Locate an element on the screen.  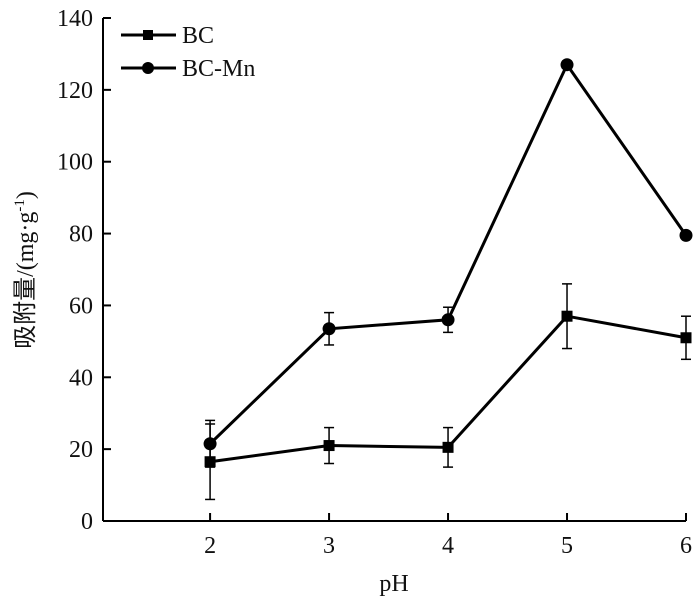
x-tick-label: 3 is located at coordinates (329, 546).